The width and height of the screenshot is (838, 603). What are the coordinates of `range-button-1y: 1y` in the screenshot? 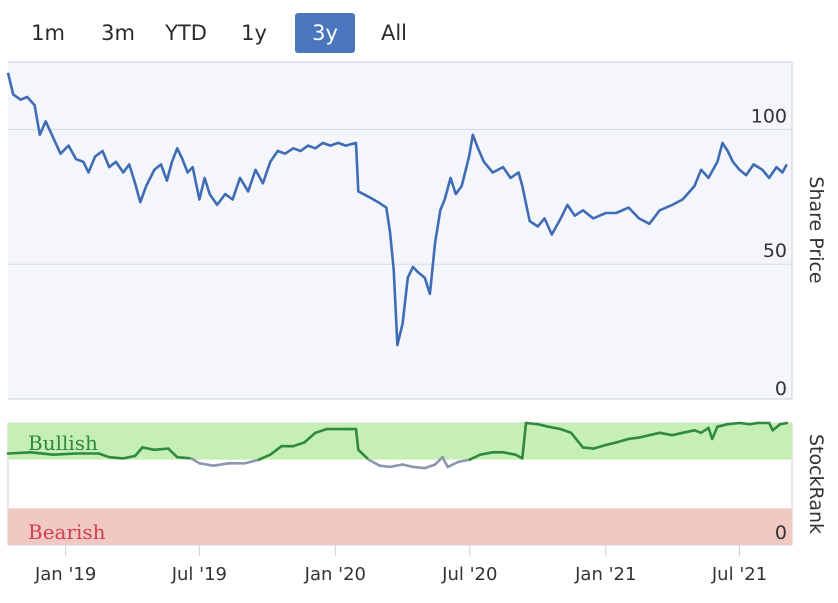 It's located at (254, 33).